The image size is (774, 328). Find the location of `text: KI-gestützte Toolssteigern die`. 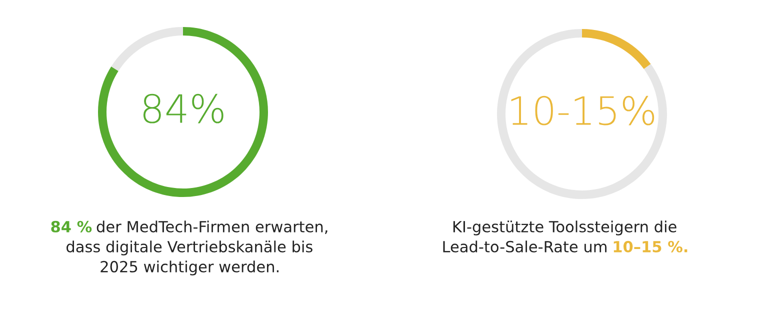

text: KI-gestützte Toolssteigern die is located at coordinates (564, 228).